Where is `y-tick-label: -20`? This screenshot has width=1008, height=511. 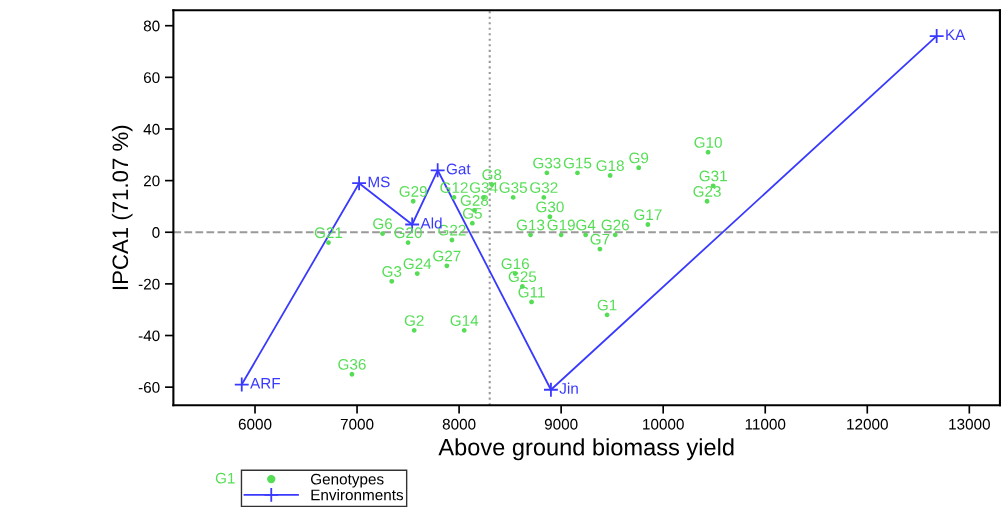
y-tick-label: -20 is located at coordinates (149, 284).